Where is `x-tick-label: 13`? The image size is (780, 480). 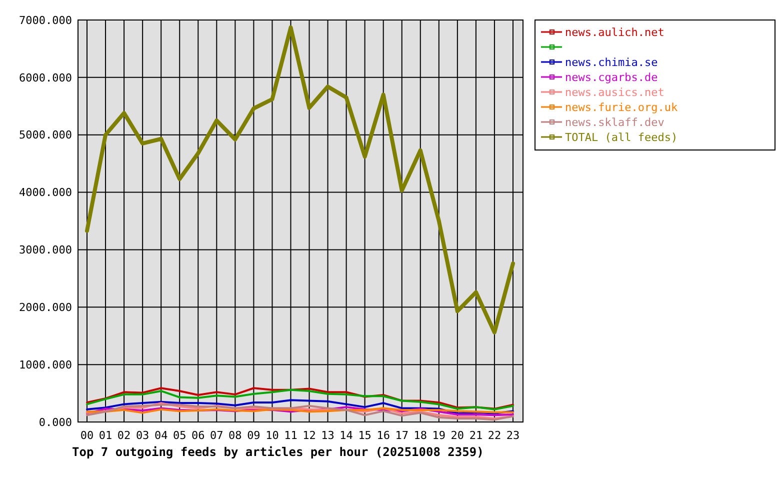
x-tick-label: 13 is located at coordinates (327, 435).